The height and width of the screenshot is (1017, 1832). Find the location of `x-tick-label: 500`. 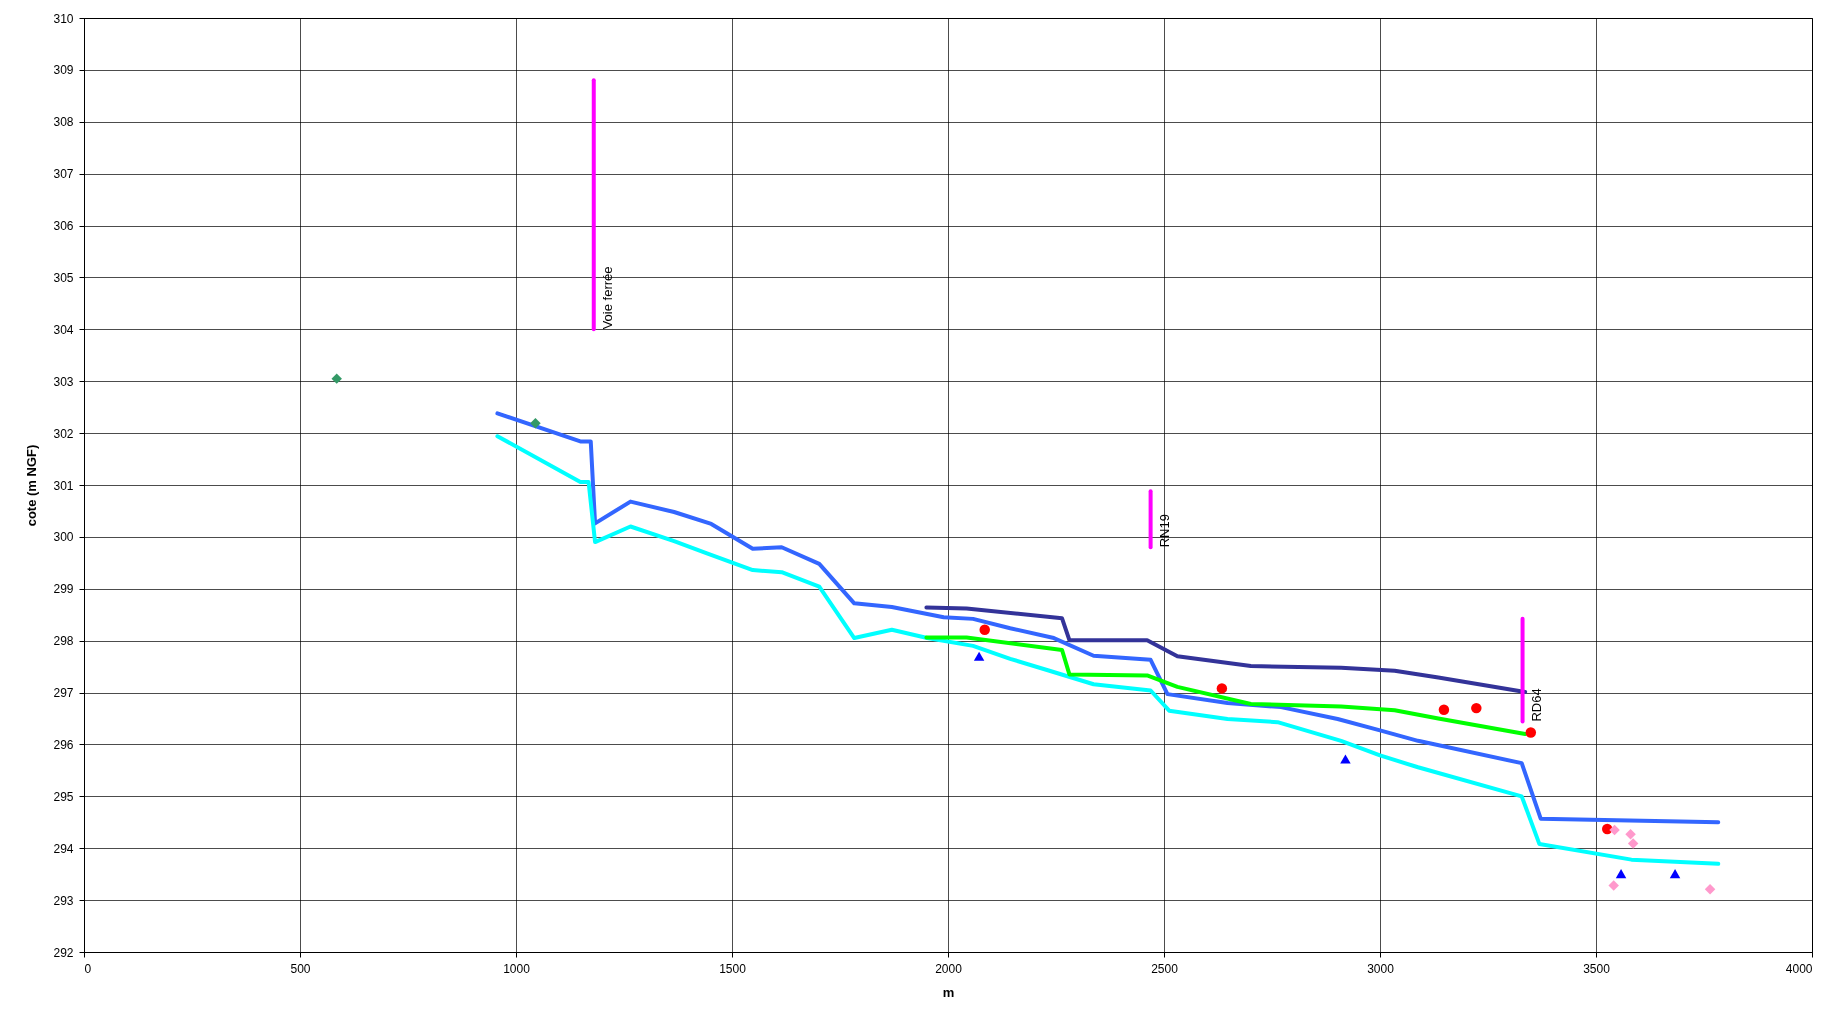

x-tick-label: 500 is located at coordinates (300, 968).